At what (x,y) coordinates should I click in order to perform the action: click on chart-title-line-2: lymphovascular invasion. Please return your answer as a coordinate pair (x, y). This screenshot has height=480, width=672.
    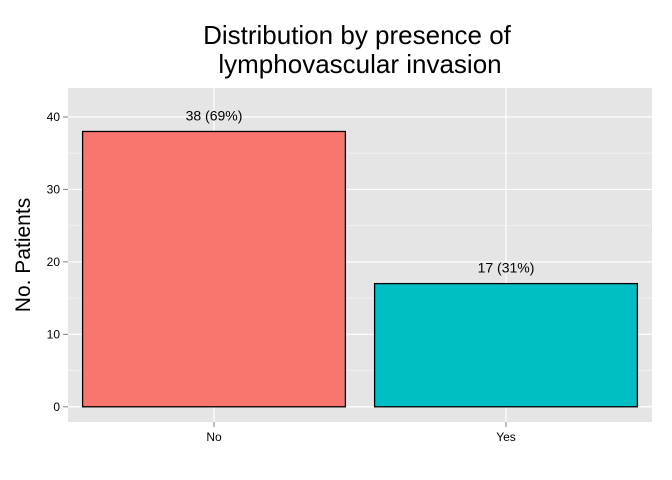
    Looking at the image, I should click on (359, 64).